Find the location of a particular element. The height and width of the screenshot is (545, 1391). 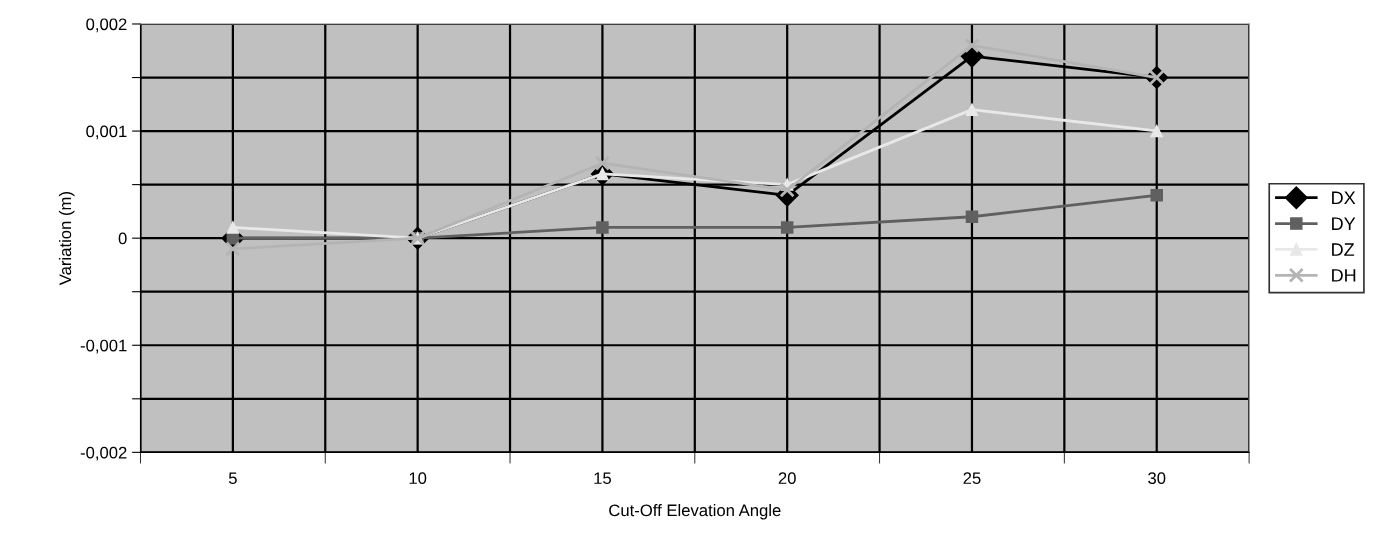

x-axis-title: Cut-Off Elevation Angle is located at coordinates (695, 512).